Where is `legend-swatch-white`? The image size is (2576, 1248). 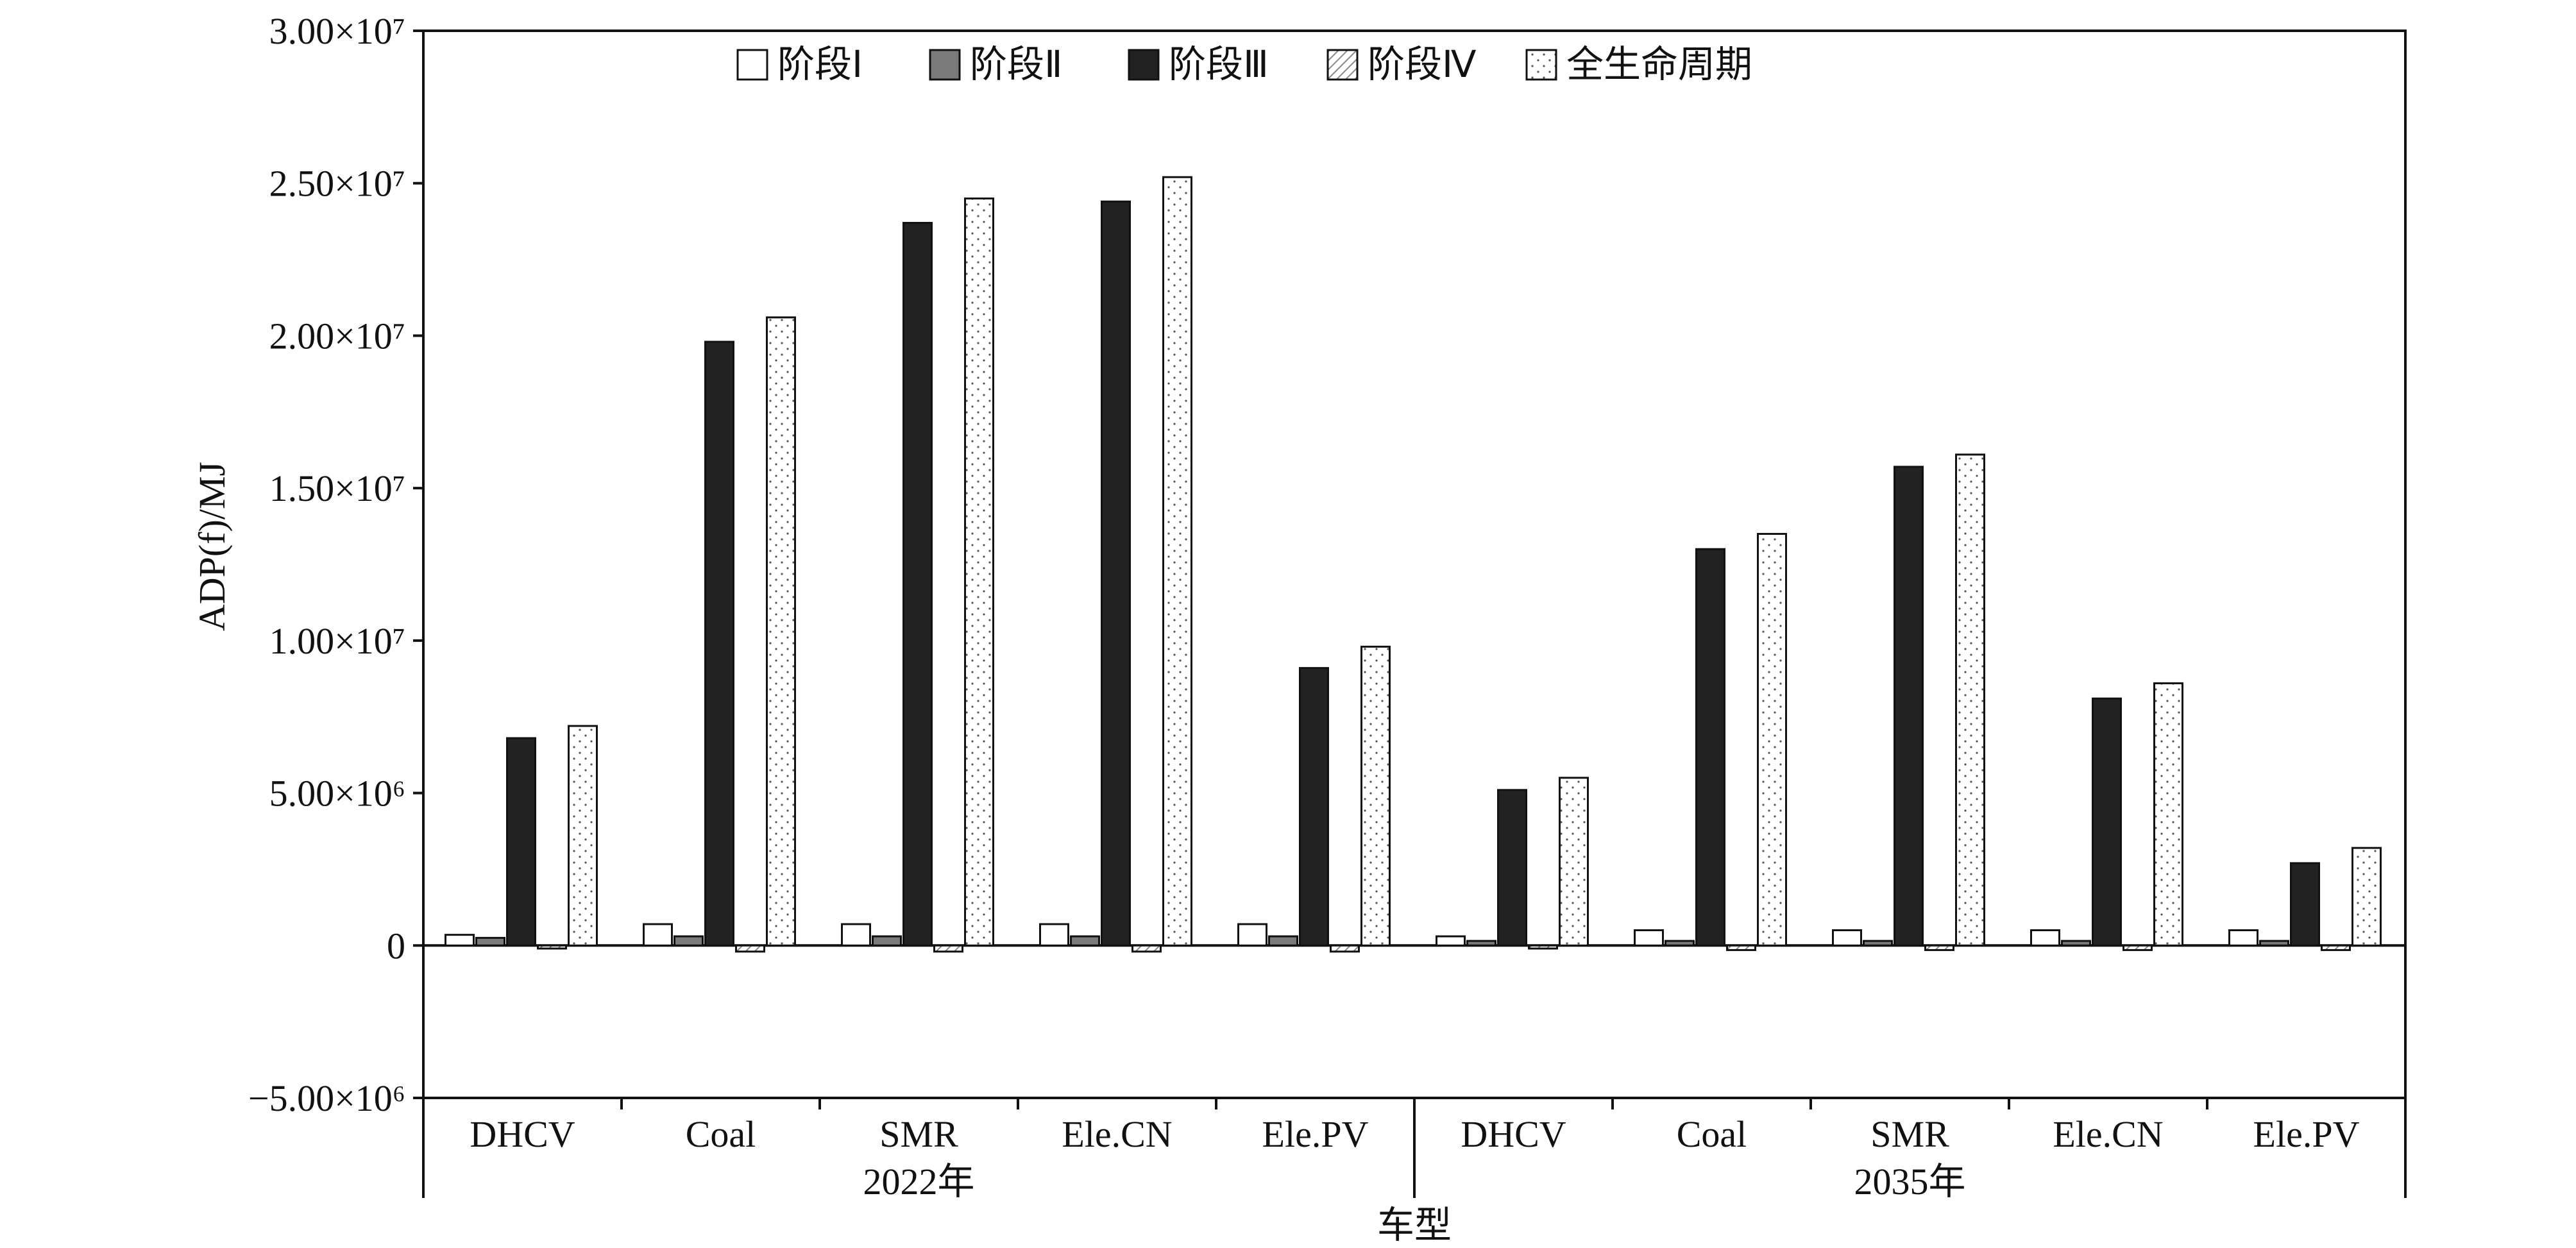
legend-swatch-white is located at coordinates (752, 65).